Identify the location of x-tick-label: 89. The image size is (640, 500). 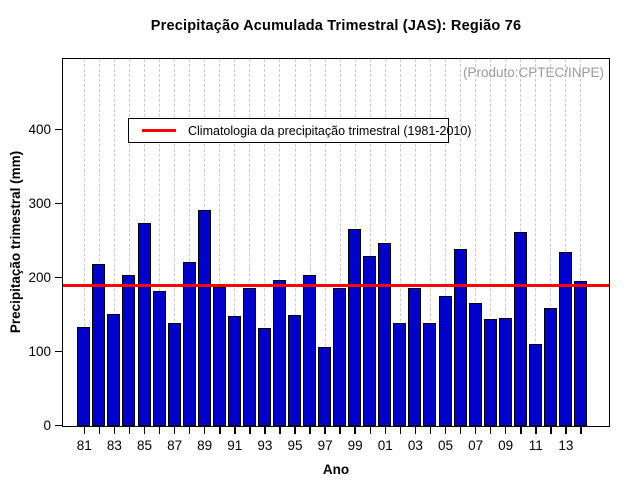
(205, 445).